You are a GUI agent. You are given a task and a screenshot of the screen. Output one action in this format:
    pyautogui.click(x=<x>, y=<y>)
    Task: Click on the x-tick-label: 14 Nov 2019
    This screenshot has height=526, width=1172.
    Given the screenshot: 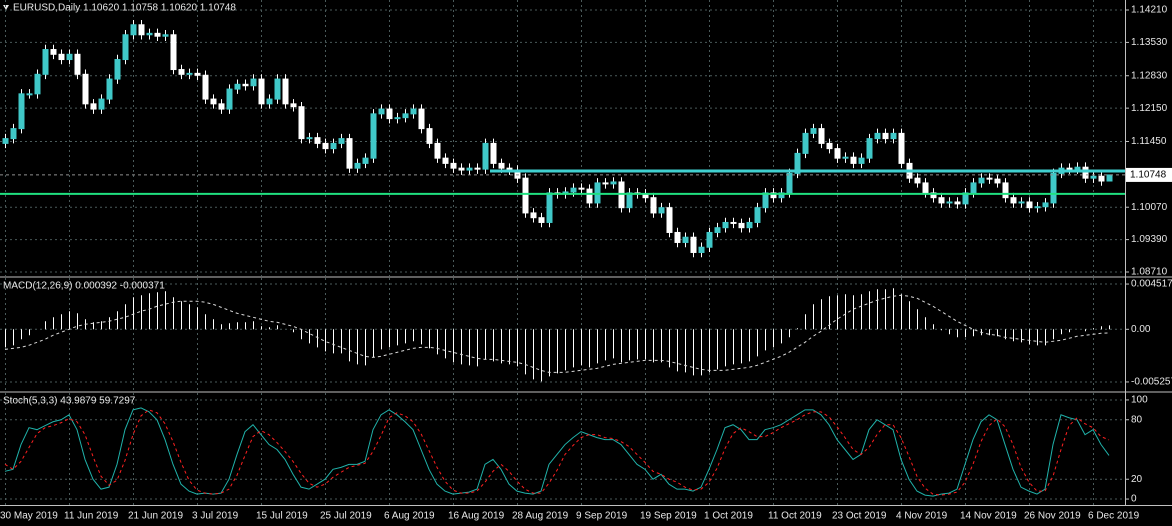 What is the action you would take?
    pyautogui.click(x=988, y=516)
    